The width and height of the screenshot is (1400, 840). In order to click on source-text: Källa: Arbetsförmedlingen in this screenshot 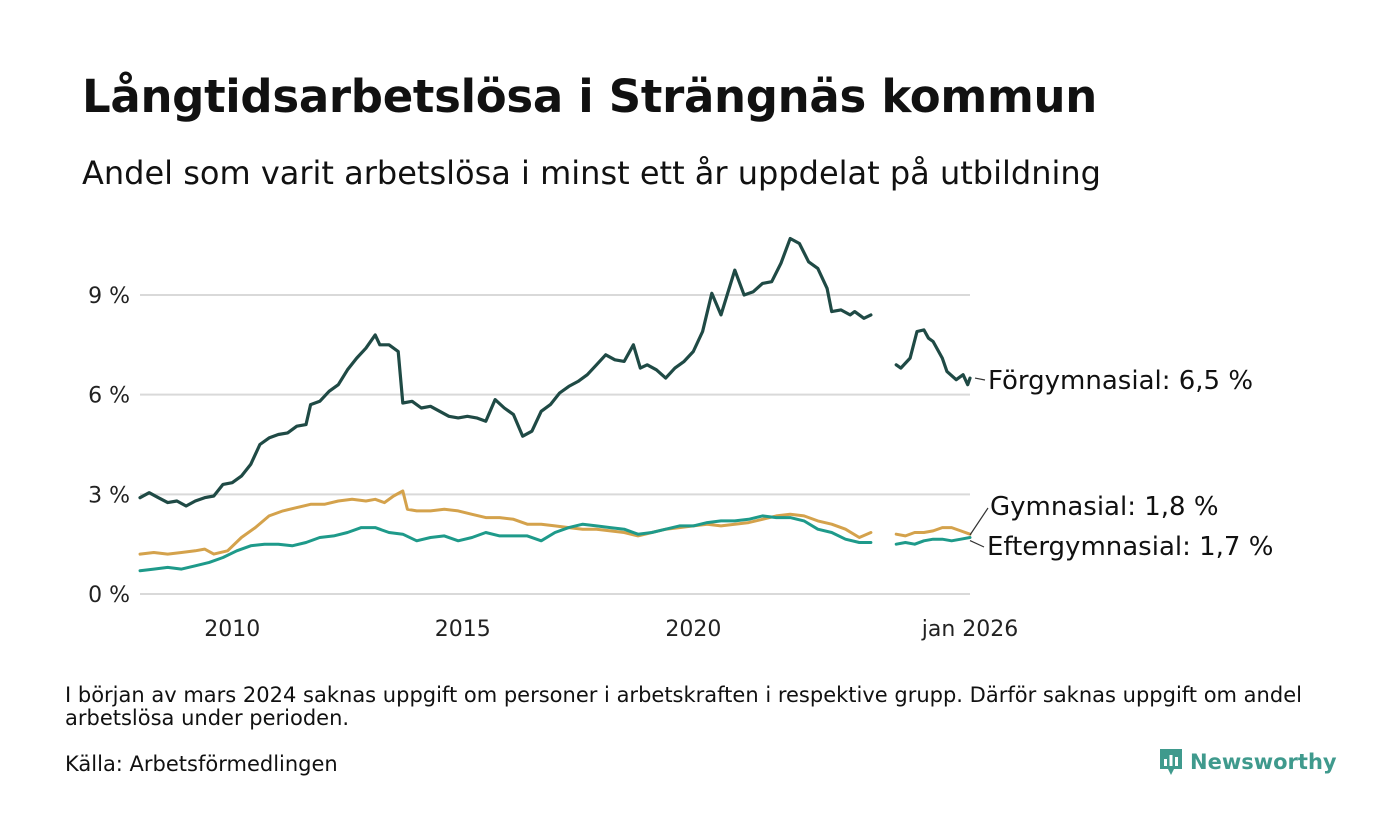, I will do `click(201, 764)`.